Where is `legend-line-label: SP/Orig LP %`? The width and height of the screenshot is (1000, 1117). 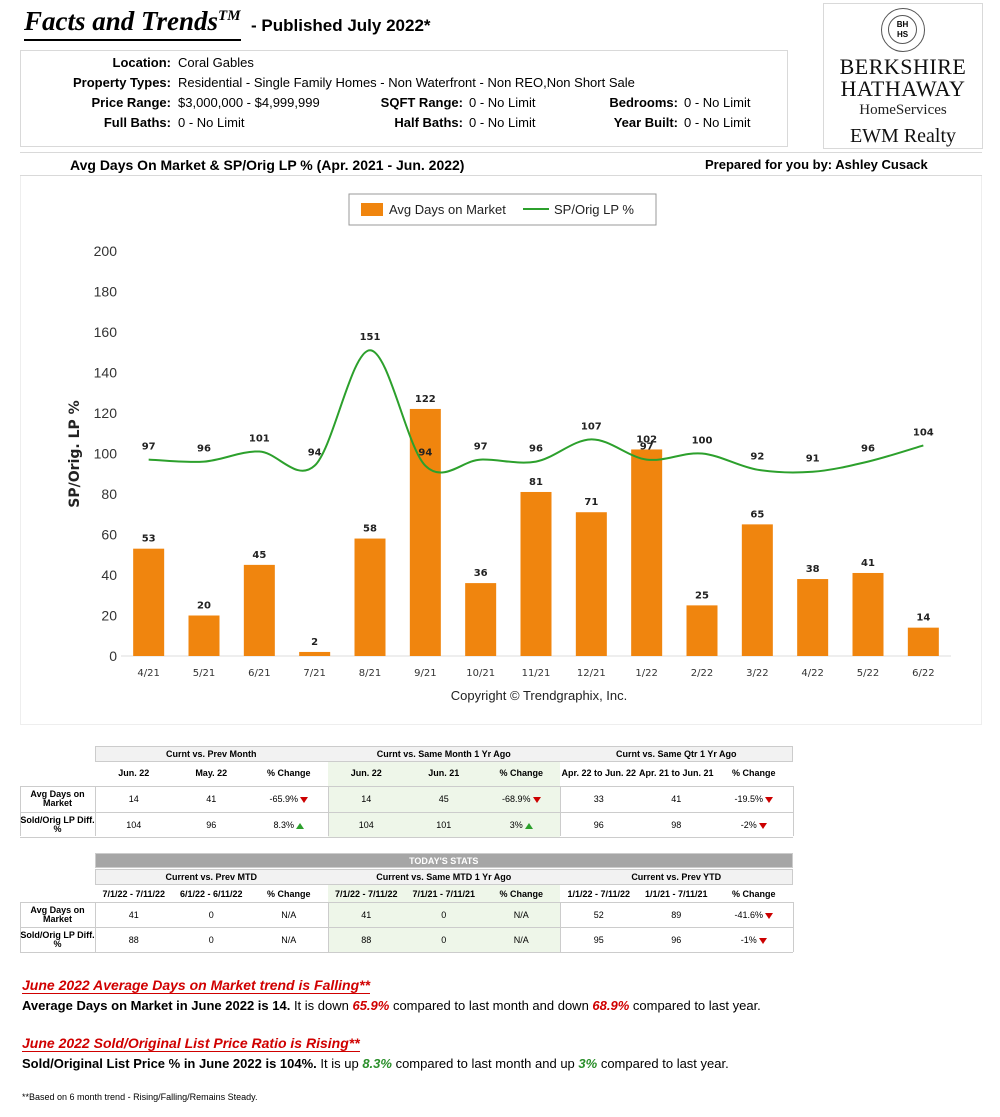
legend-line-label: SP/Orig LP % is located at coordinates (594, 209).